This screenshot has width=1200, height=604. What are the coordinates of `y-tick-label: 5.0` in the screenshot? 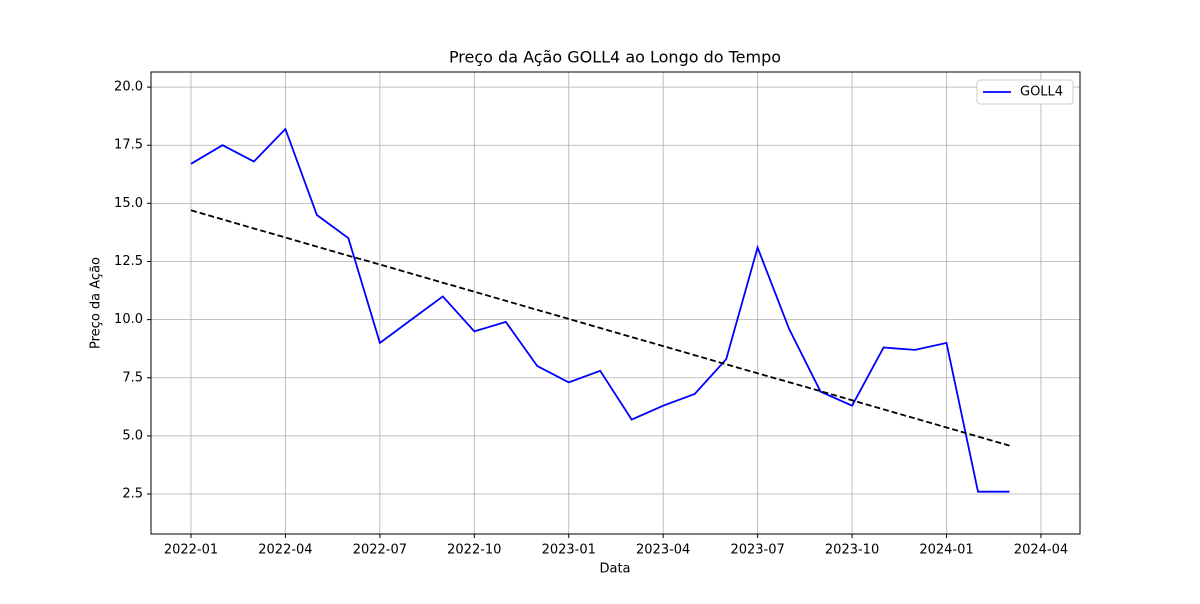 It's located at (132, 435).